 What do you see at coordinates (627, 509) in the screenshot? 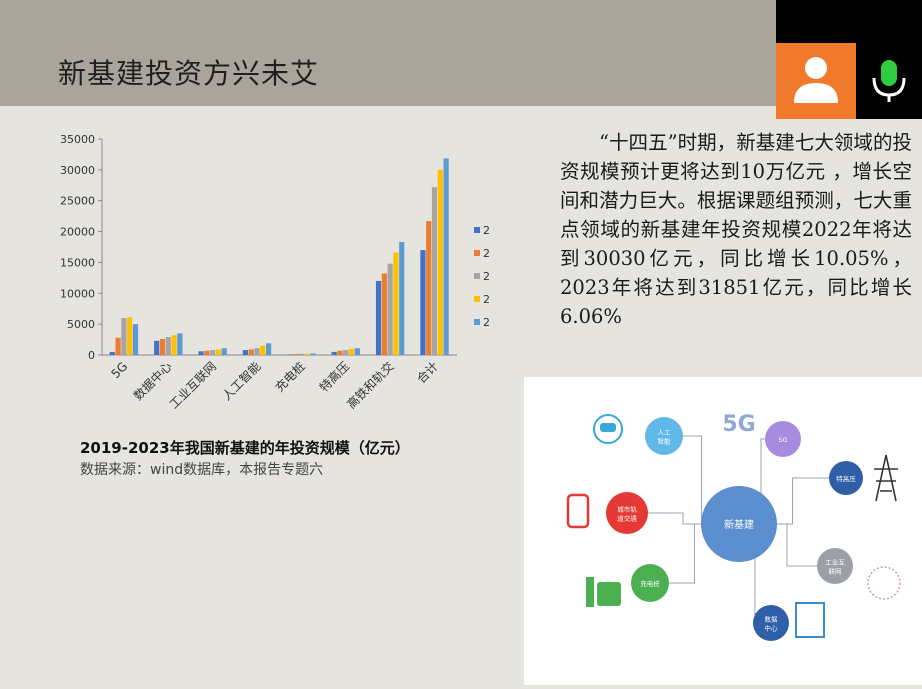
I see `diagram-node-label: 城市轨` at bounding box center [627, 509].